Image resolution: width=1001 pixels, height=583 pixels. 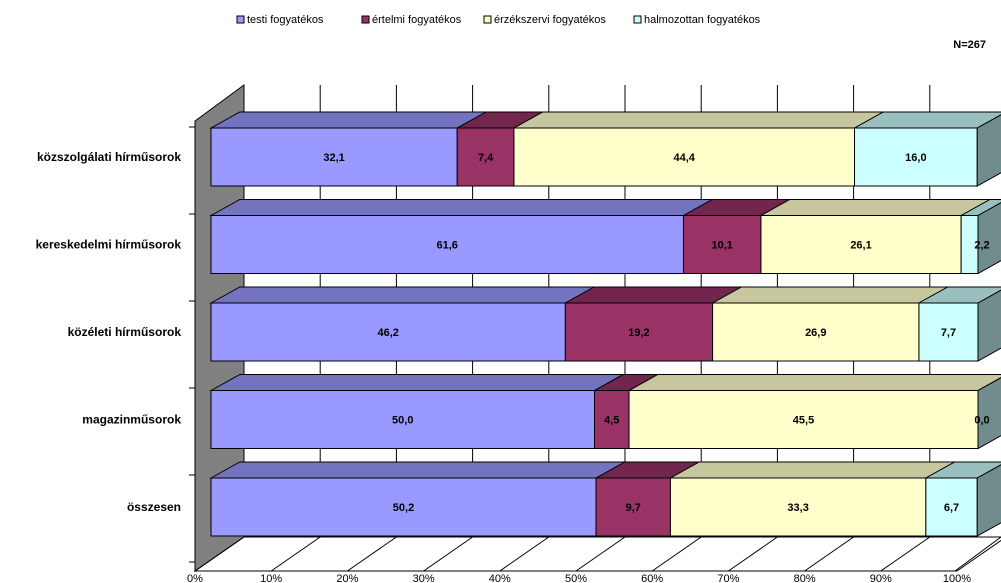 What do you see at coordinates (969, 45) in the screenshot?
I see `sample-size-label: N=267` at bounding box center [969, 45].